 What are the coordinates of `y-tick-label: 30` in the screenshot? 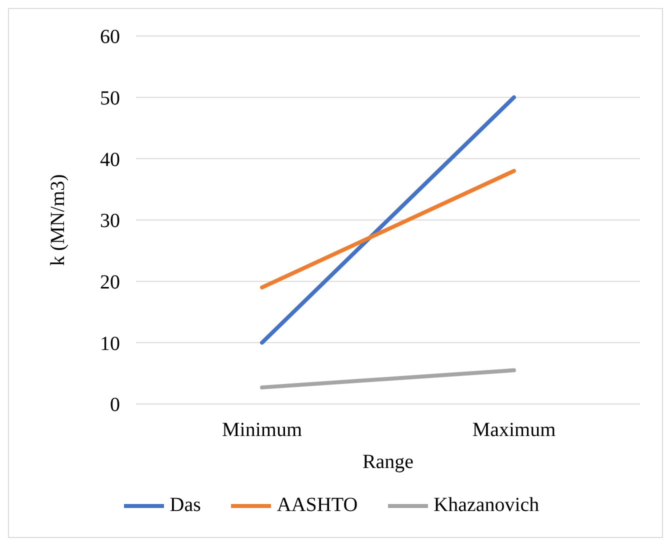 It's located at (110, 221).